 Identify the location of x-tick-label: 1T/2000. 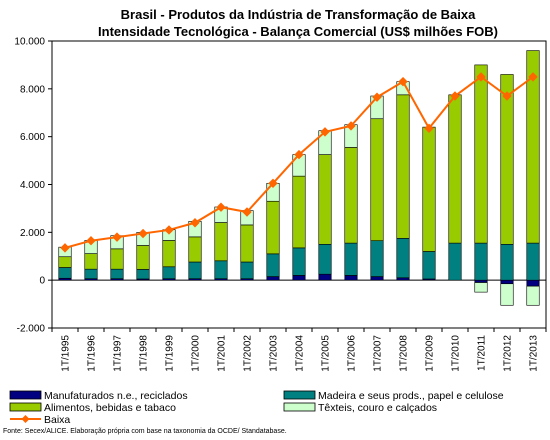
(196, 353).